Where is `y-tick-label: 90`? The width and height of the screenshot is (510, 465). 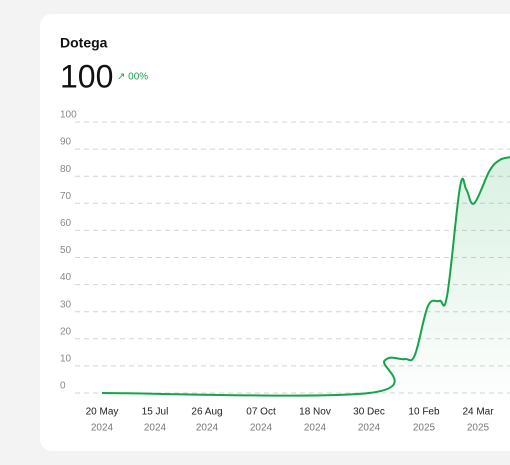 y-tick-label: 90 is located at coordinates (66, 142).